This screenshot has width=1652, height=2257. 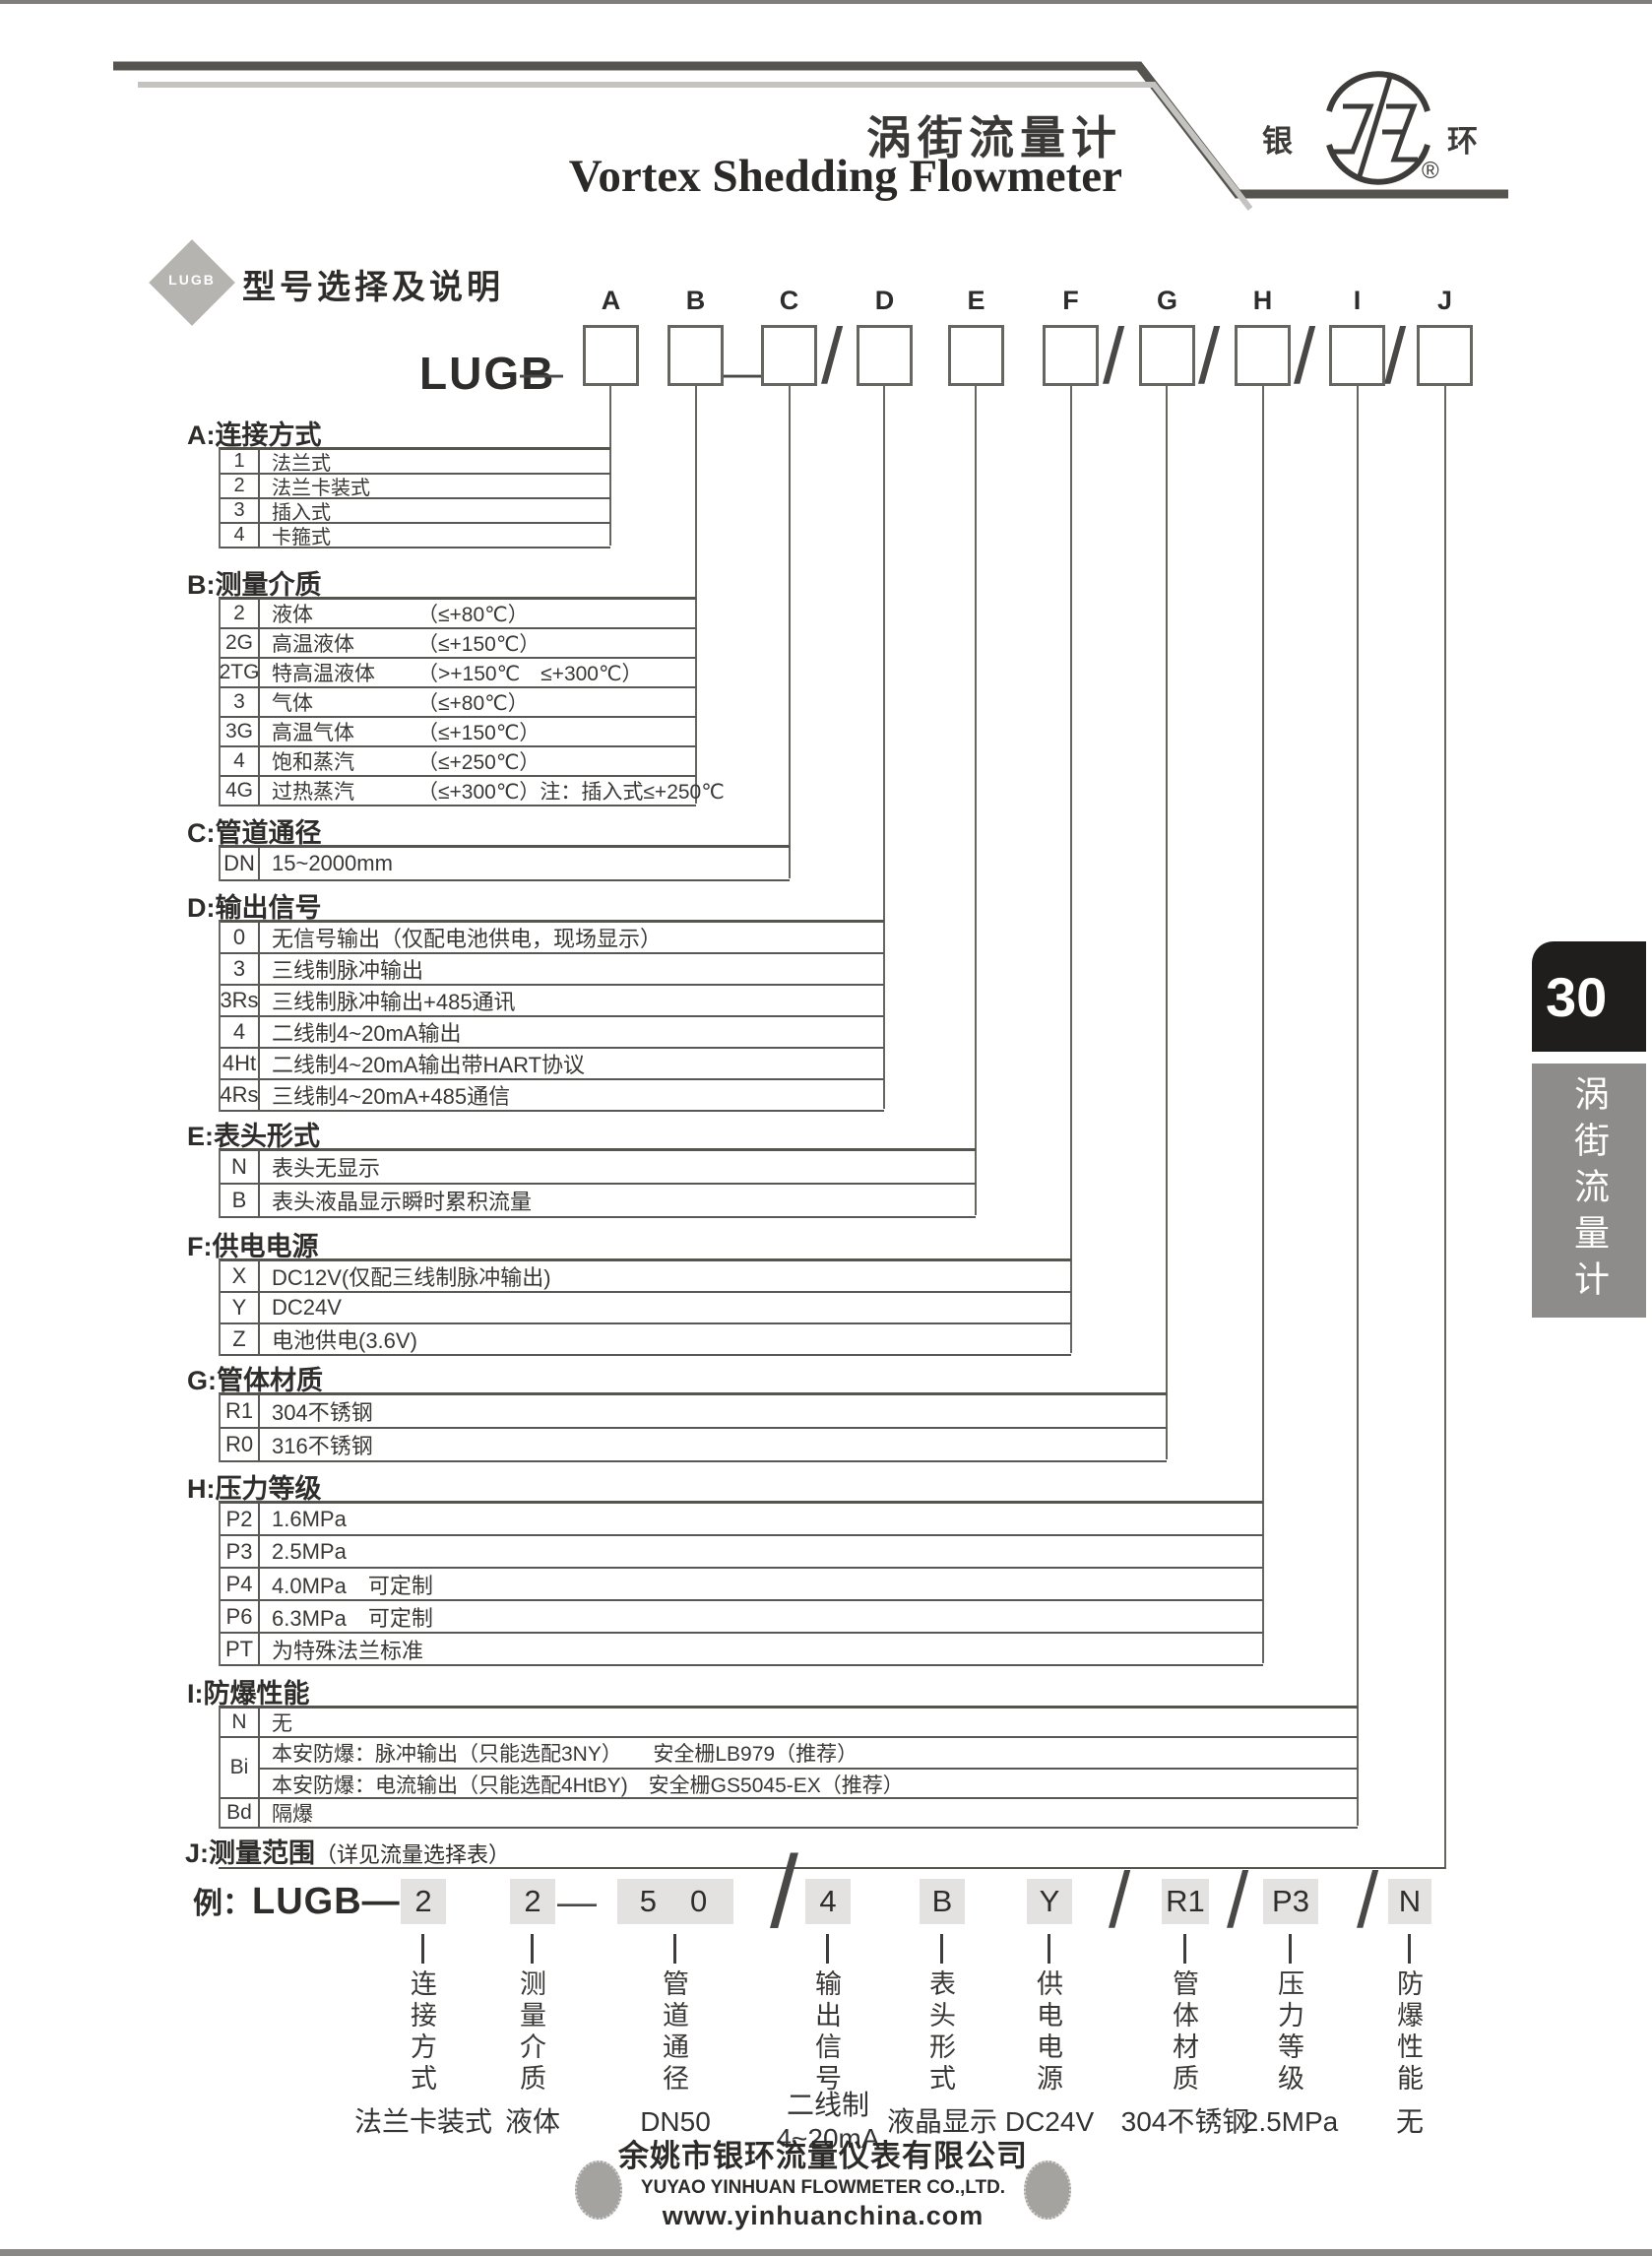 I want to click on desc-cell: 6.3MPa 可定制, so click(x=353, y=1618).